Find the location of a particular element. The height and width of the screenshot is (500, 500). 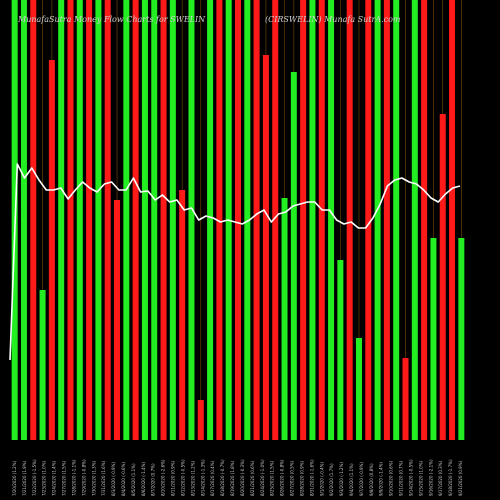

x-tick-label: 7/22/2020 (-1.5%) is located at coordinates (34, 477).